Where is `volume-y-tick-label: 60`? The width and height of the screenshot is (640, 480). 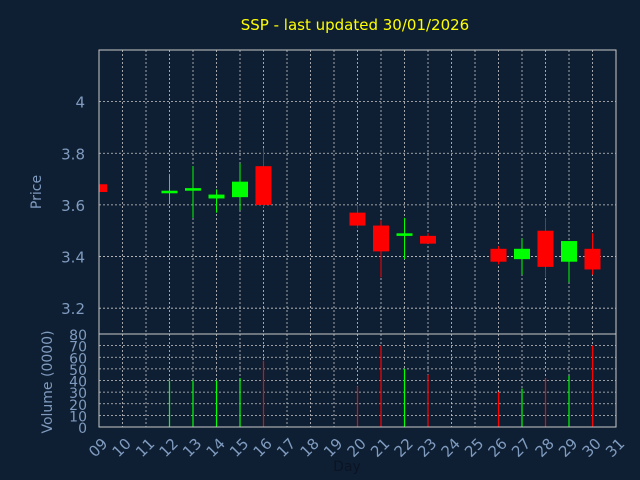
volume-y-tick-label: 60 is located at coordinates (78, 359).